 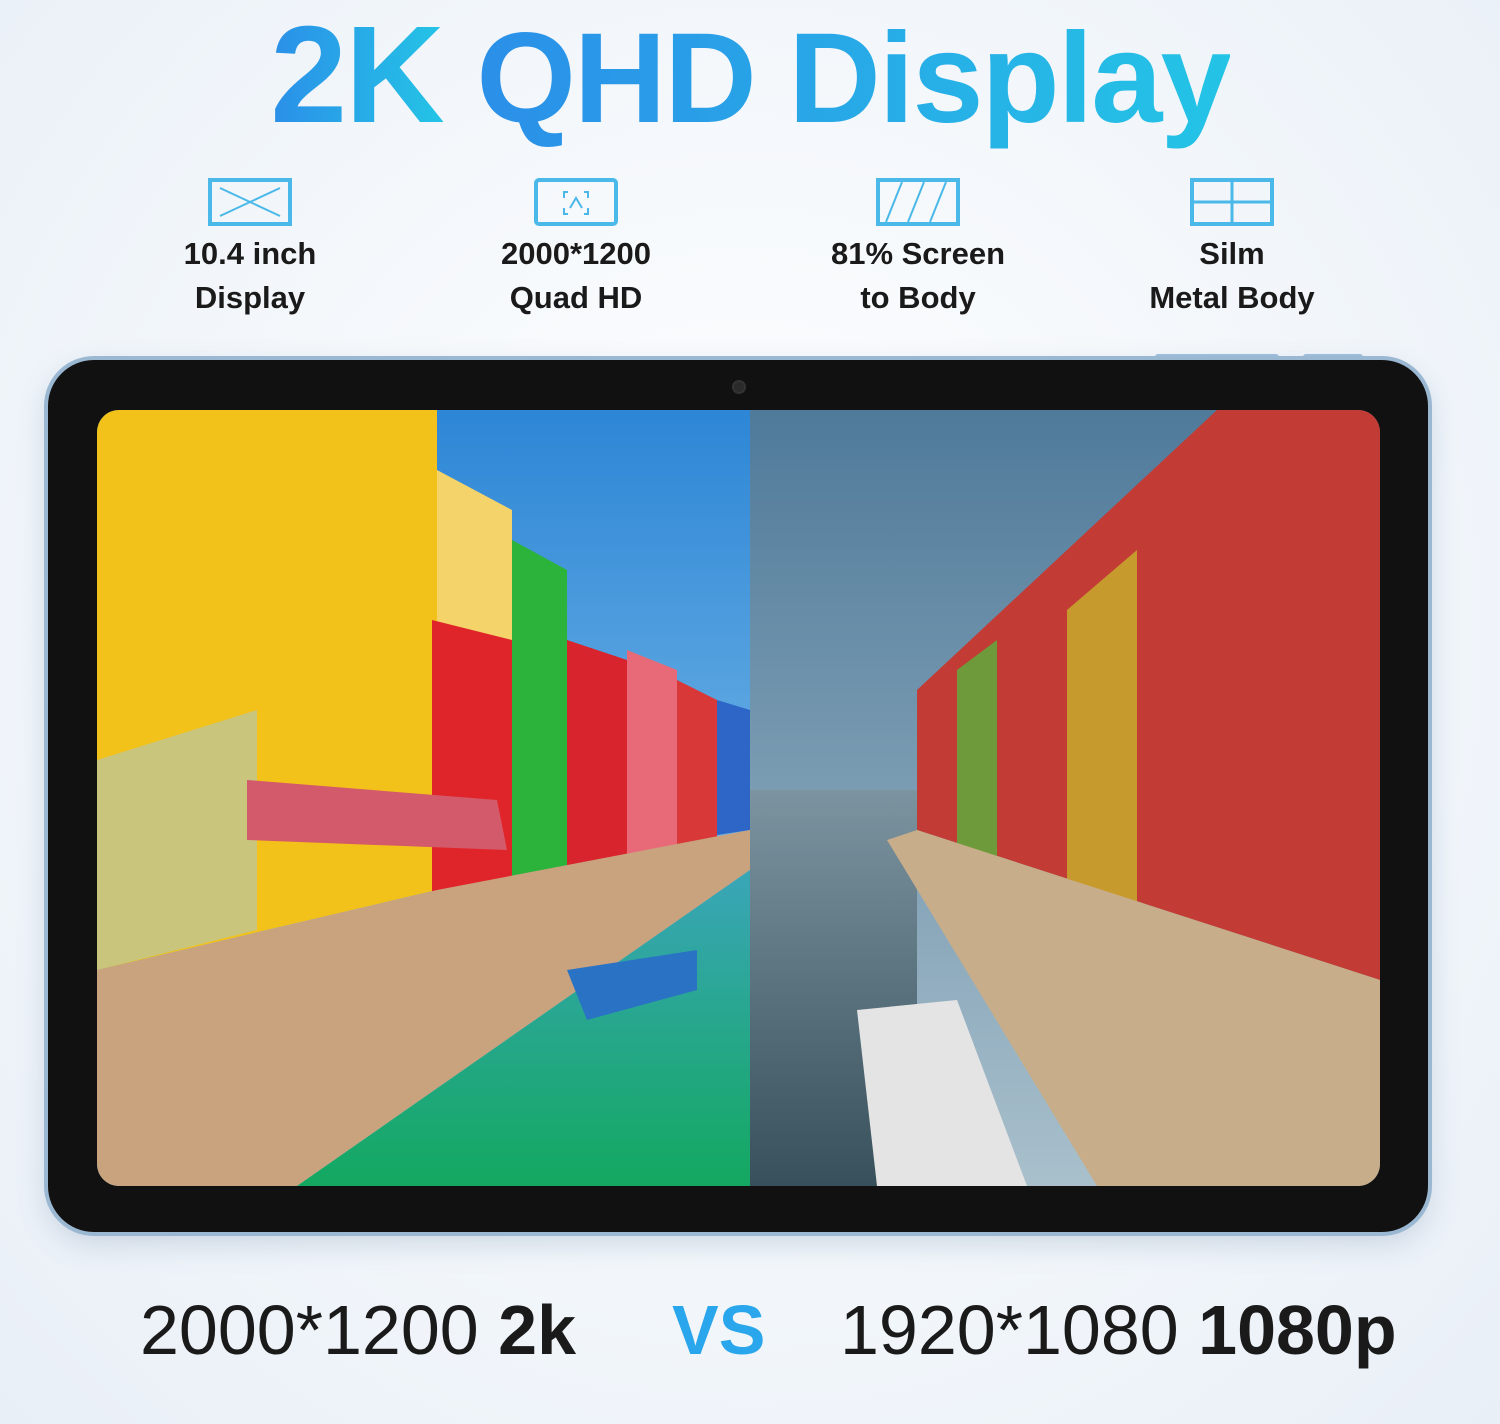 I want to click on headline-qhd: QHD Display, so click(x=853, y=78).